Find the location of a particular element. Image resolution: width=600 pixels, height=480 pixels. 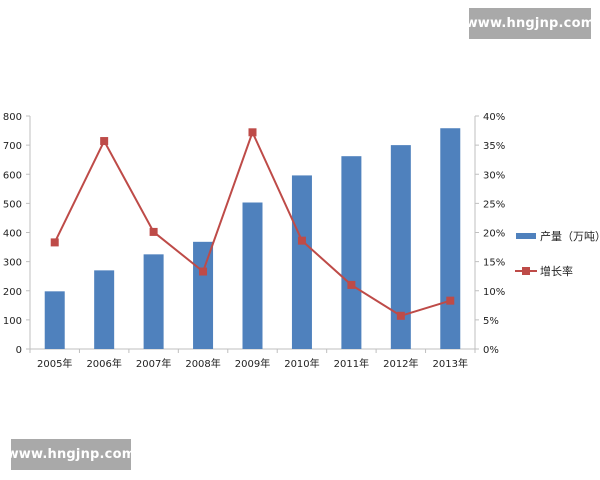

legend-bar-swatch is located at coordinates (526, 236).